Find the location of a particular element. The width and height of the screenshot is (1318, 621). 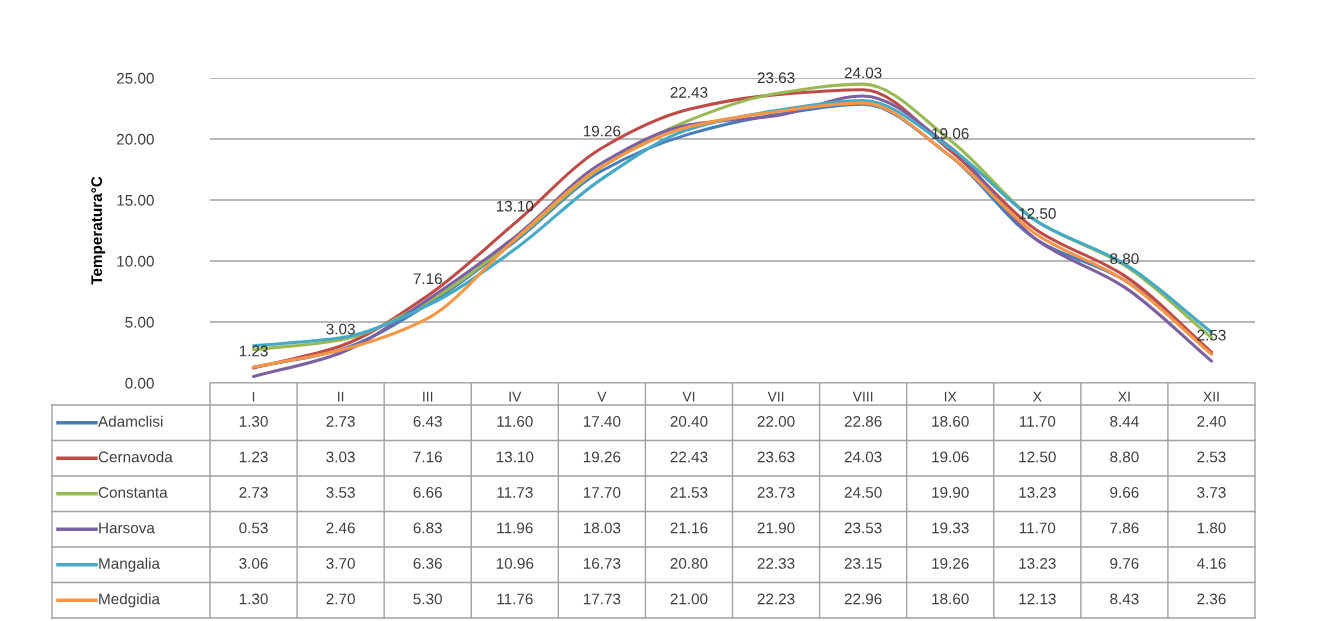

data-label: 13.10 is located at coordinates (515, 457).